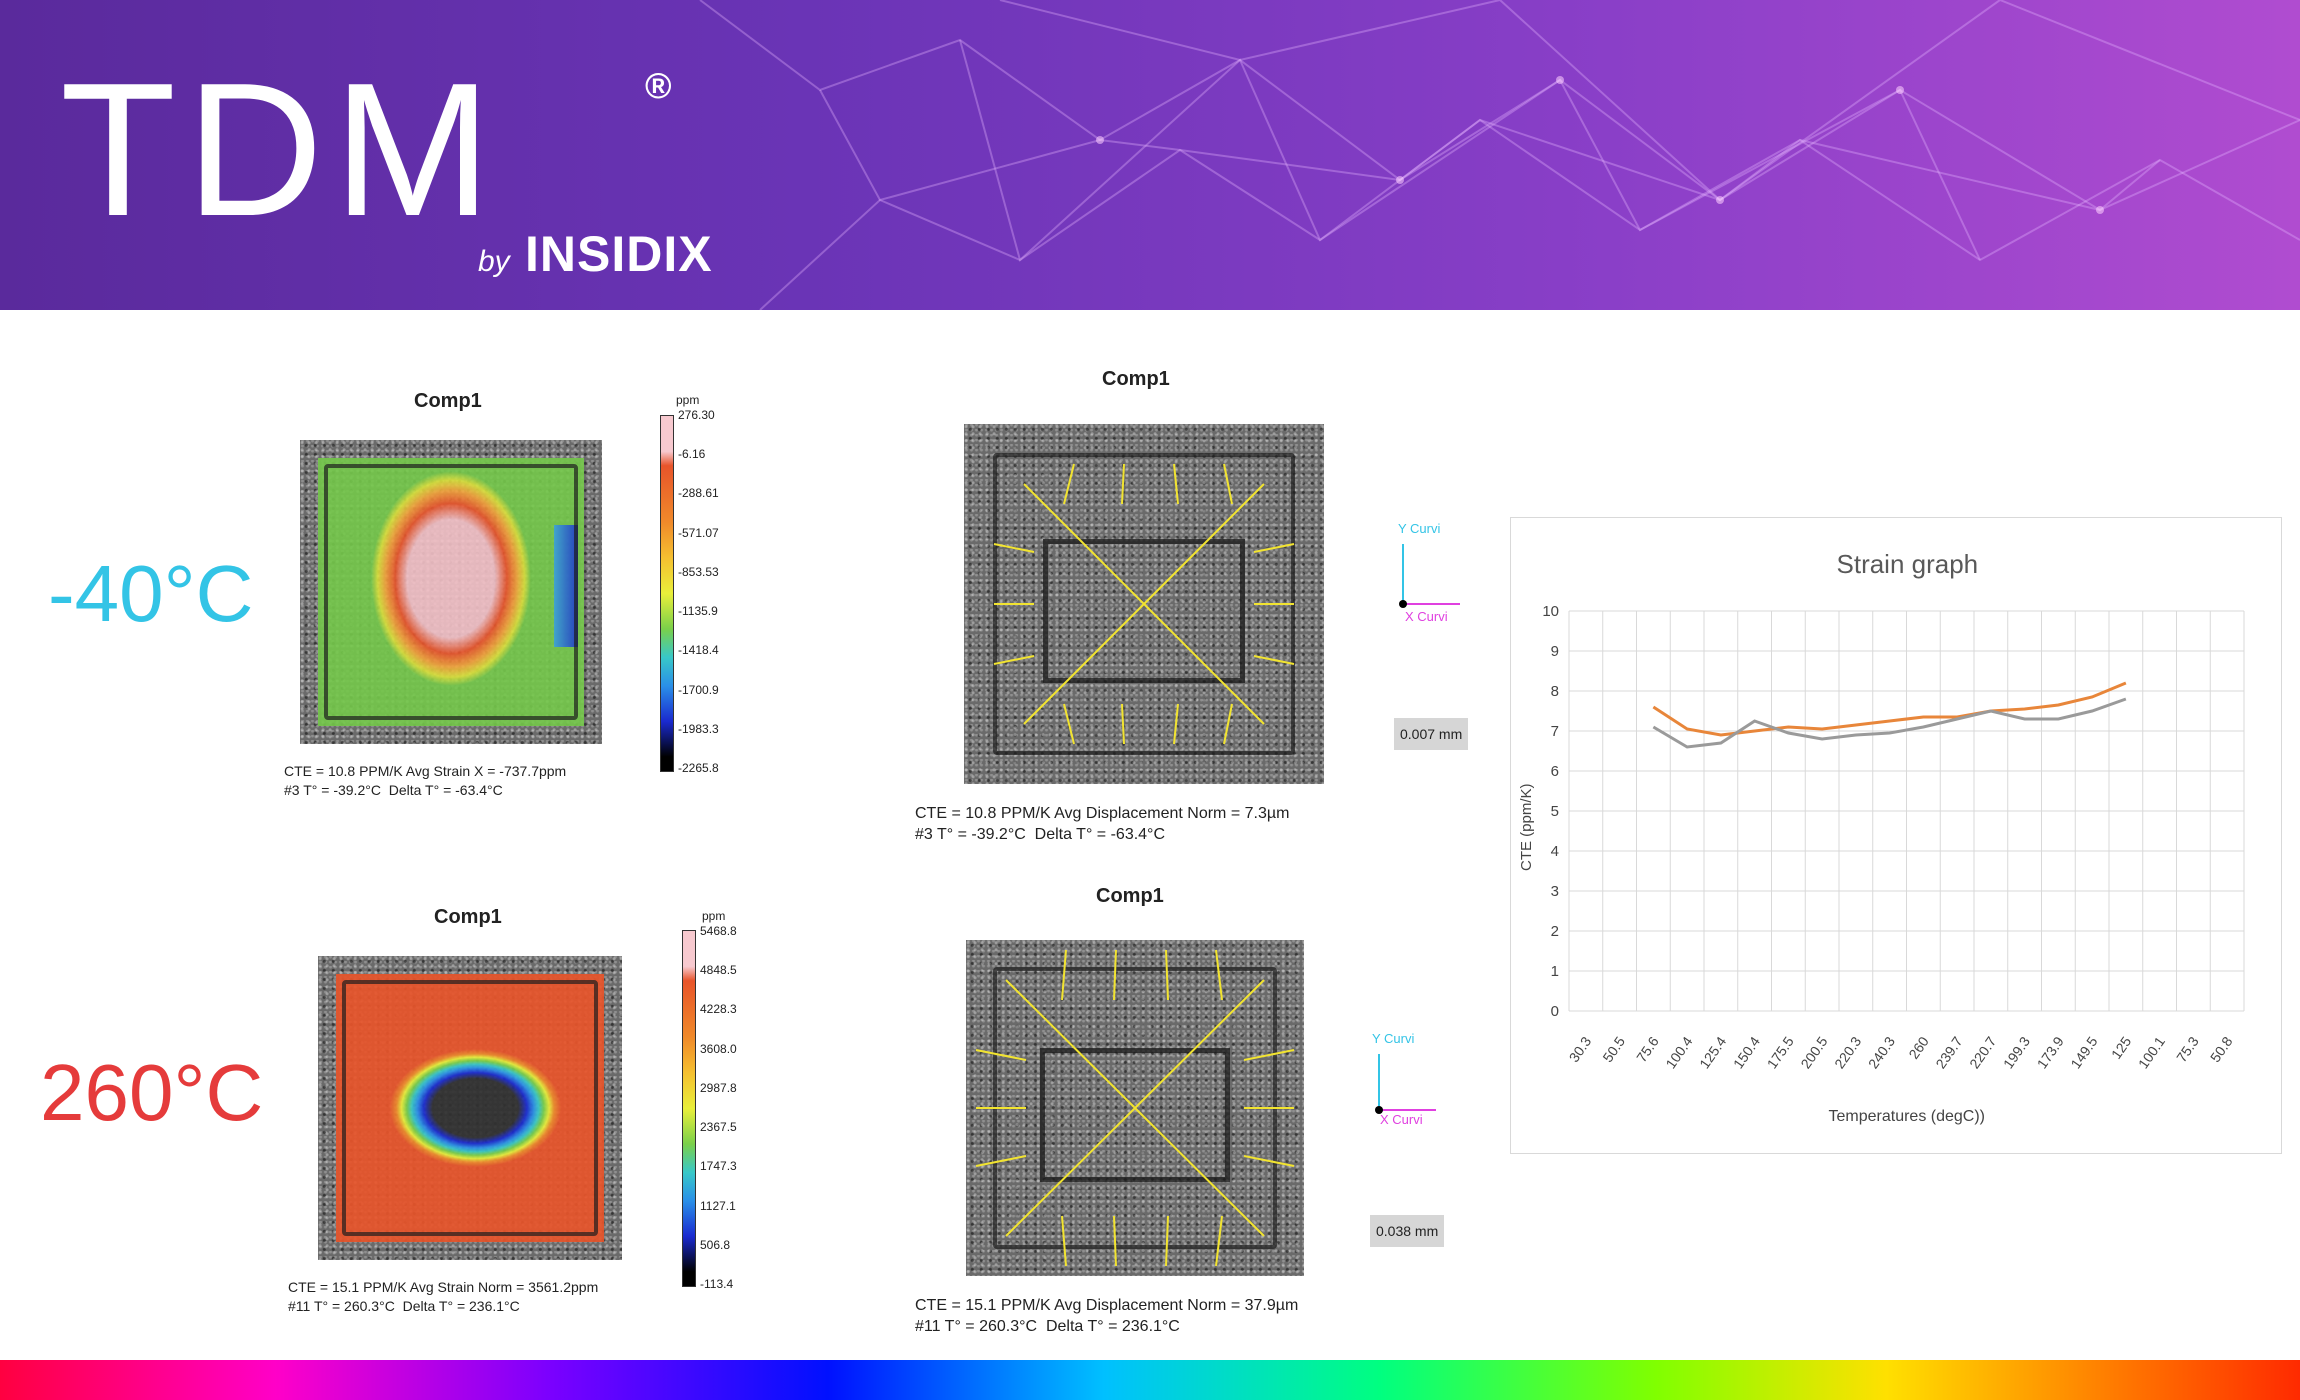  What do you see at coordinates (698, 650) in the screenshot?
I see `colorbar-tick-label: -1418.4` at bounding box center [698, 650].